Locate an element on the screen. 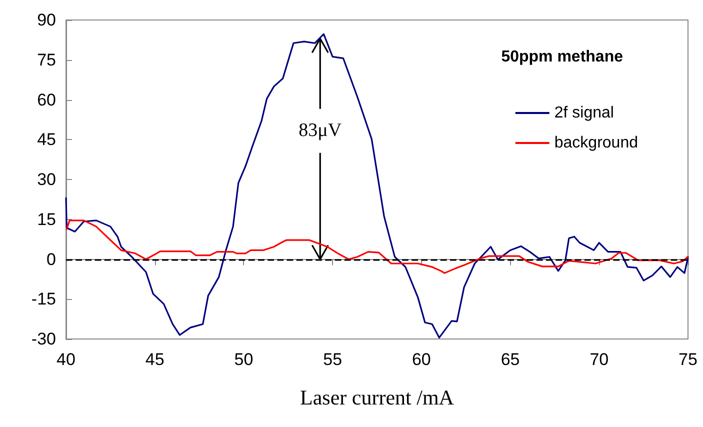 Image resolution: width=703 pixels, height=427 pixels. x-tick-label: 60 is located at coordinates (421, 359).